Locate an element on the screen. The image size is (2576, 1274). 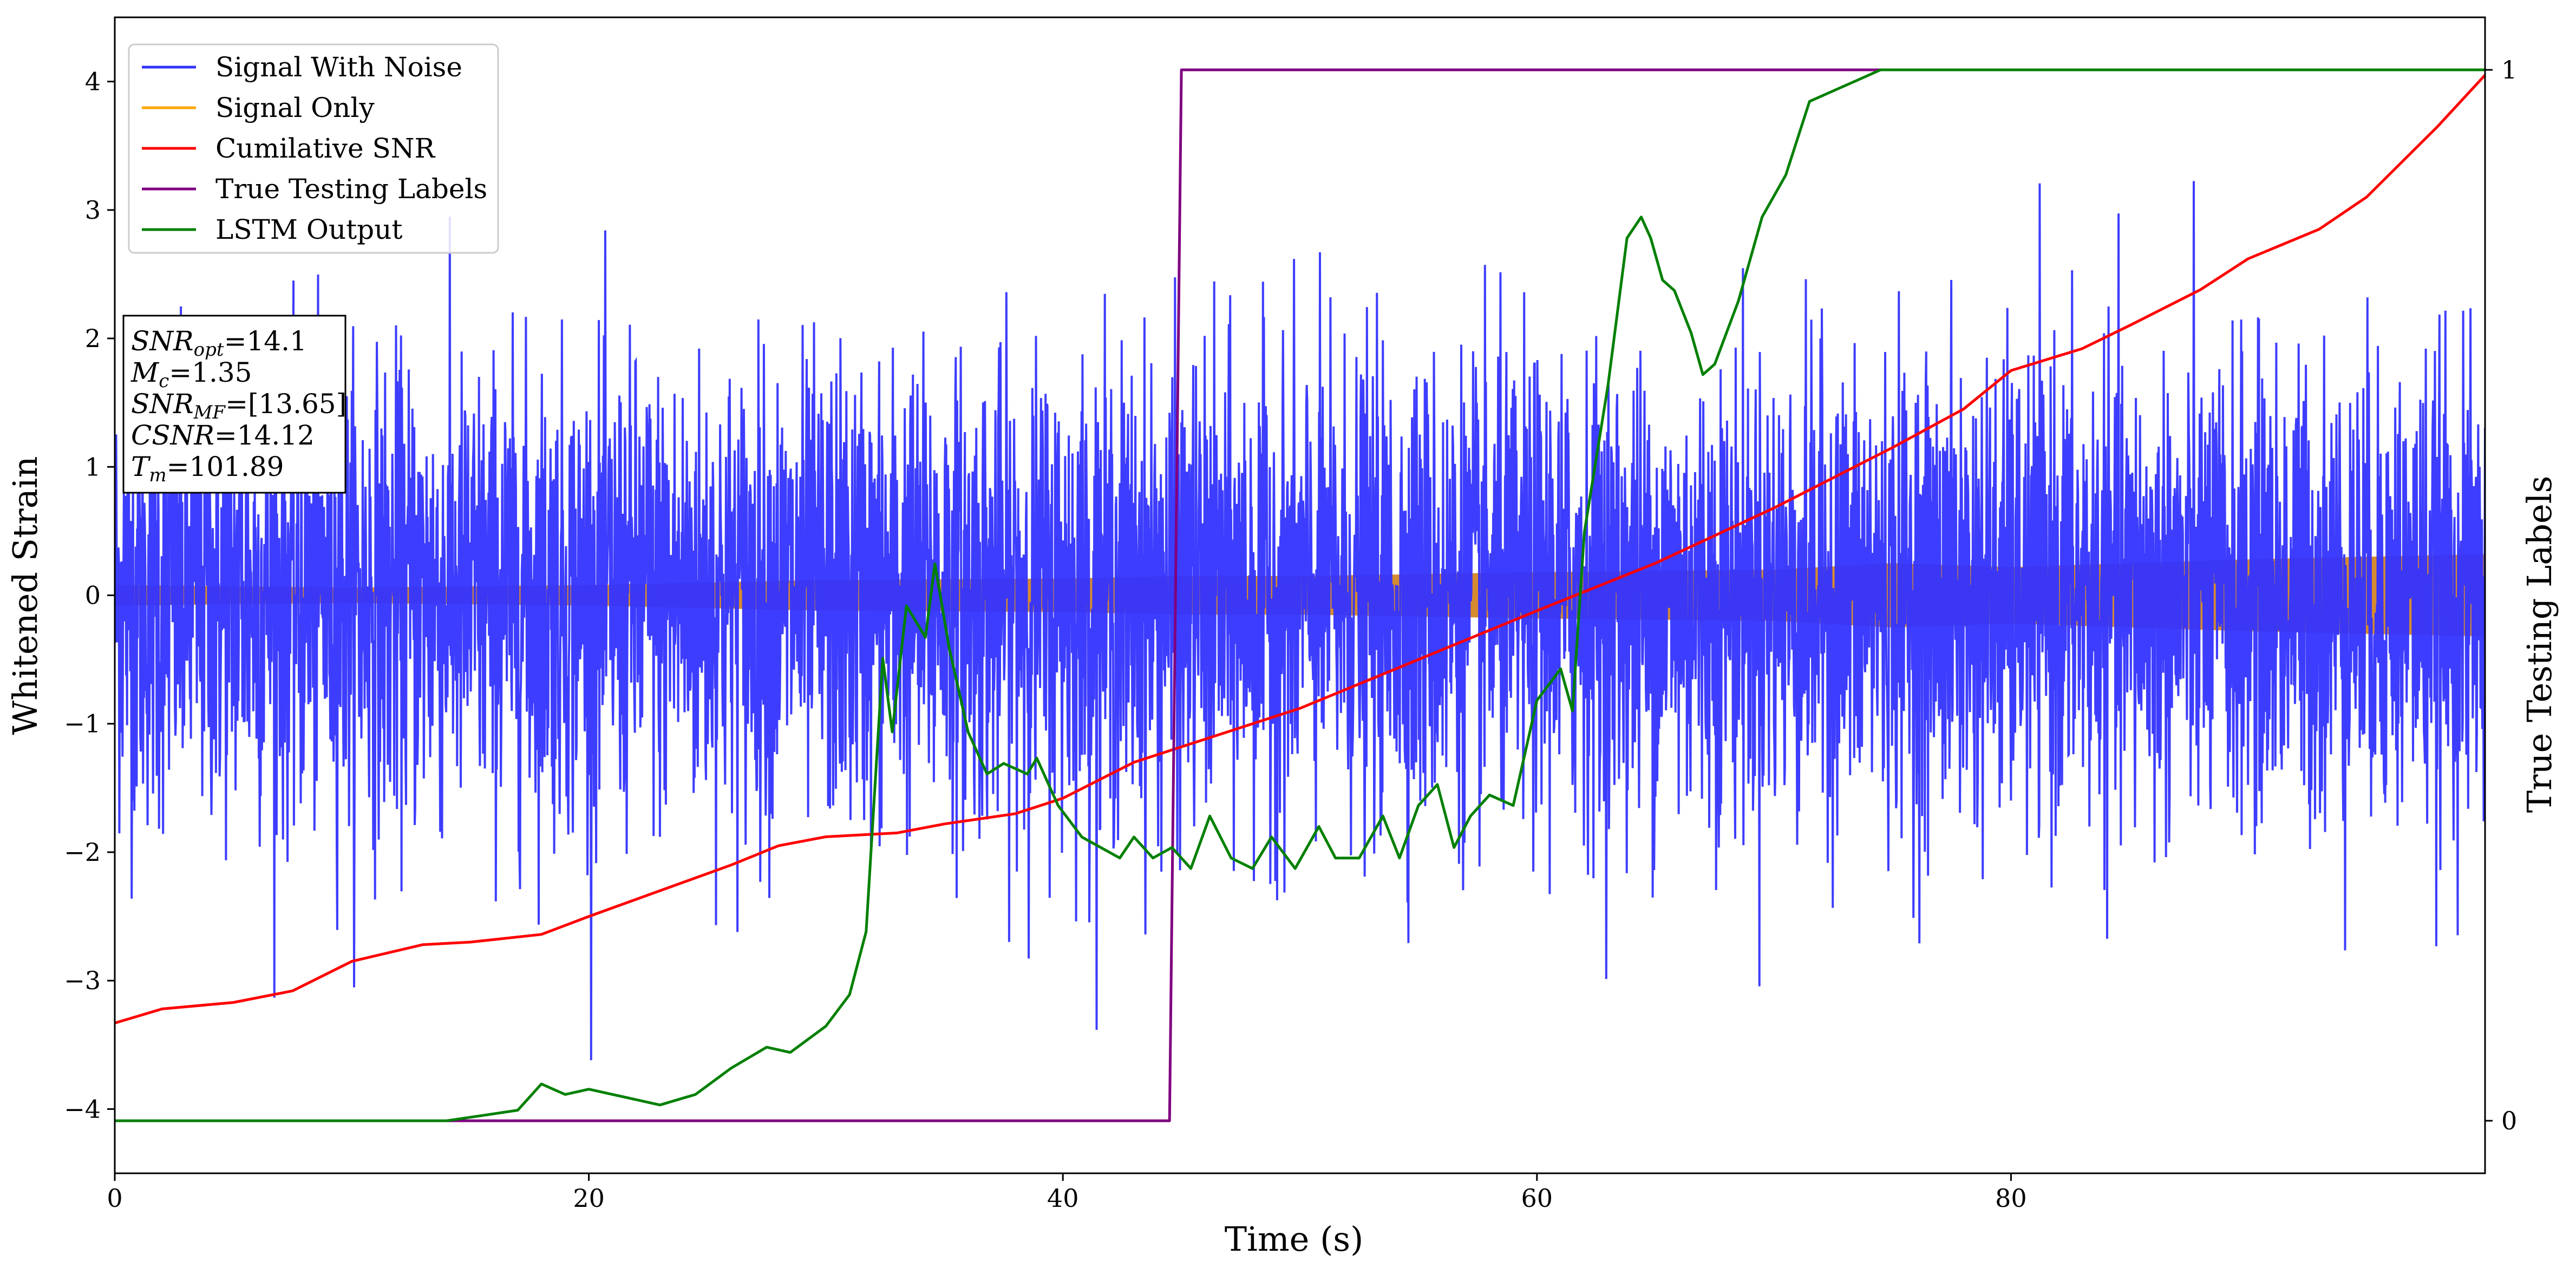
y2-tick-label: 1 is located at coordinates (2509, 69).